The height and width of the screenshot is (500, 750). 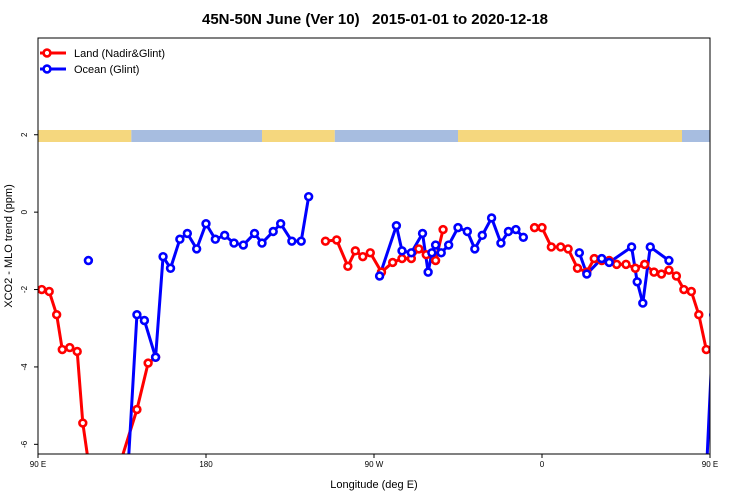 What do you see at coordinates (9, 245) in the screenshot?
I see `y-axis-title: XCO2 - MLO trend (ppm)` at bounding box center [9, 245].